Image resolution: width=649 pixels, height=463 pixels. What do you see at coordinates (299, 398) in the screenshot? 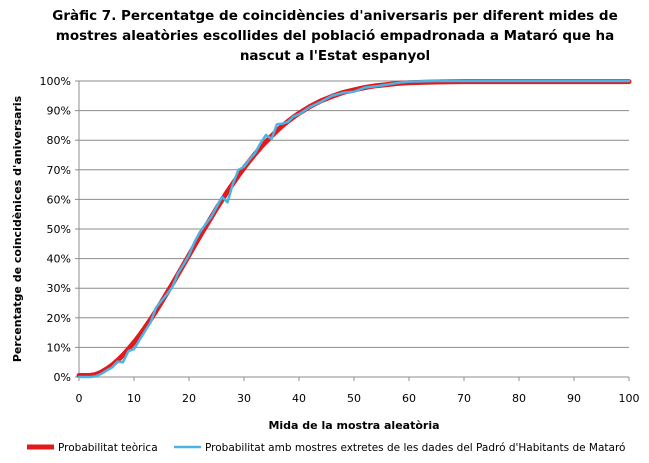
I see `x-tick-label: 40` at bounding box center [299, 398].